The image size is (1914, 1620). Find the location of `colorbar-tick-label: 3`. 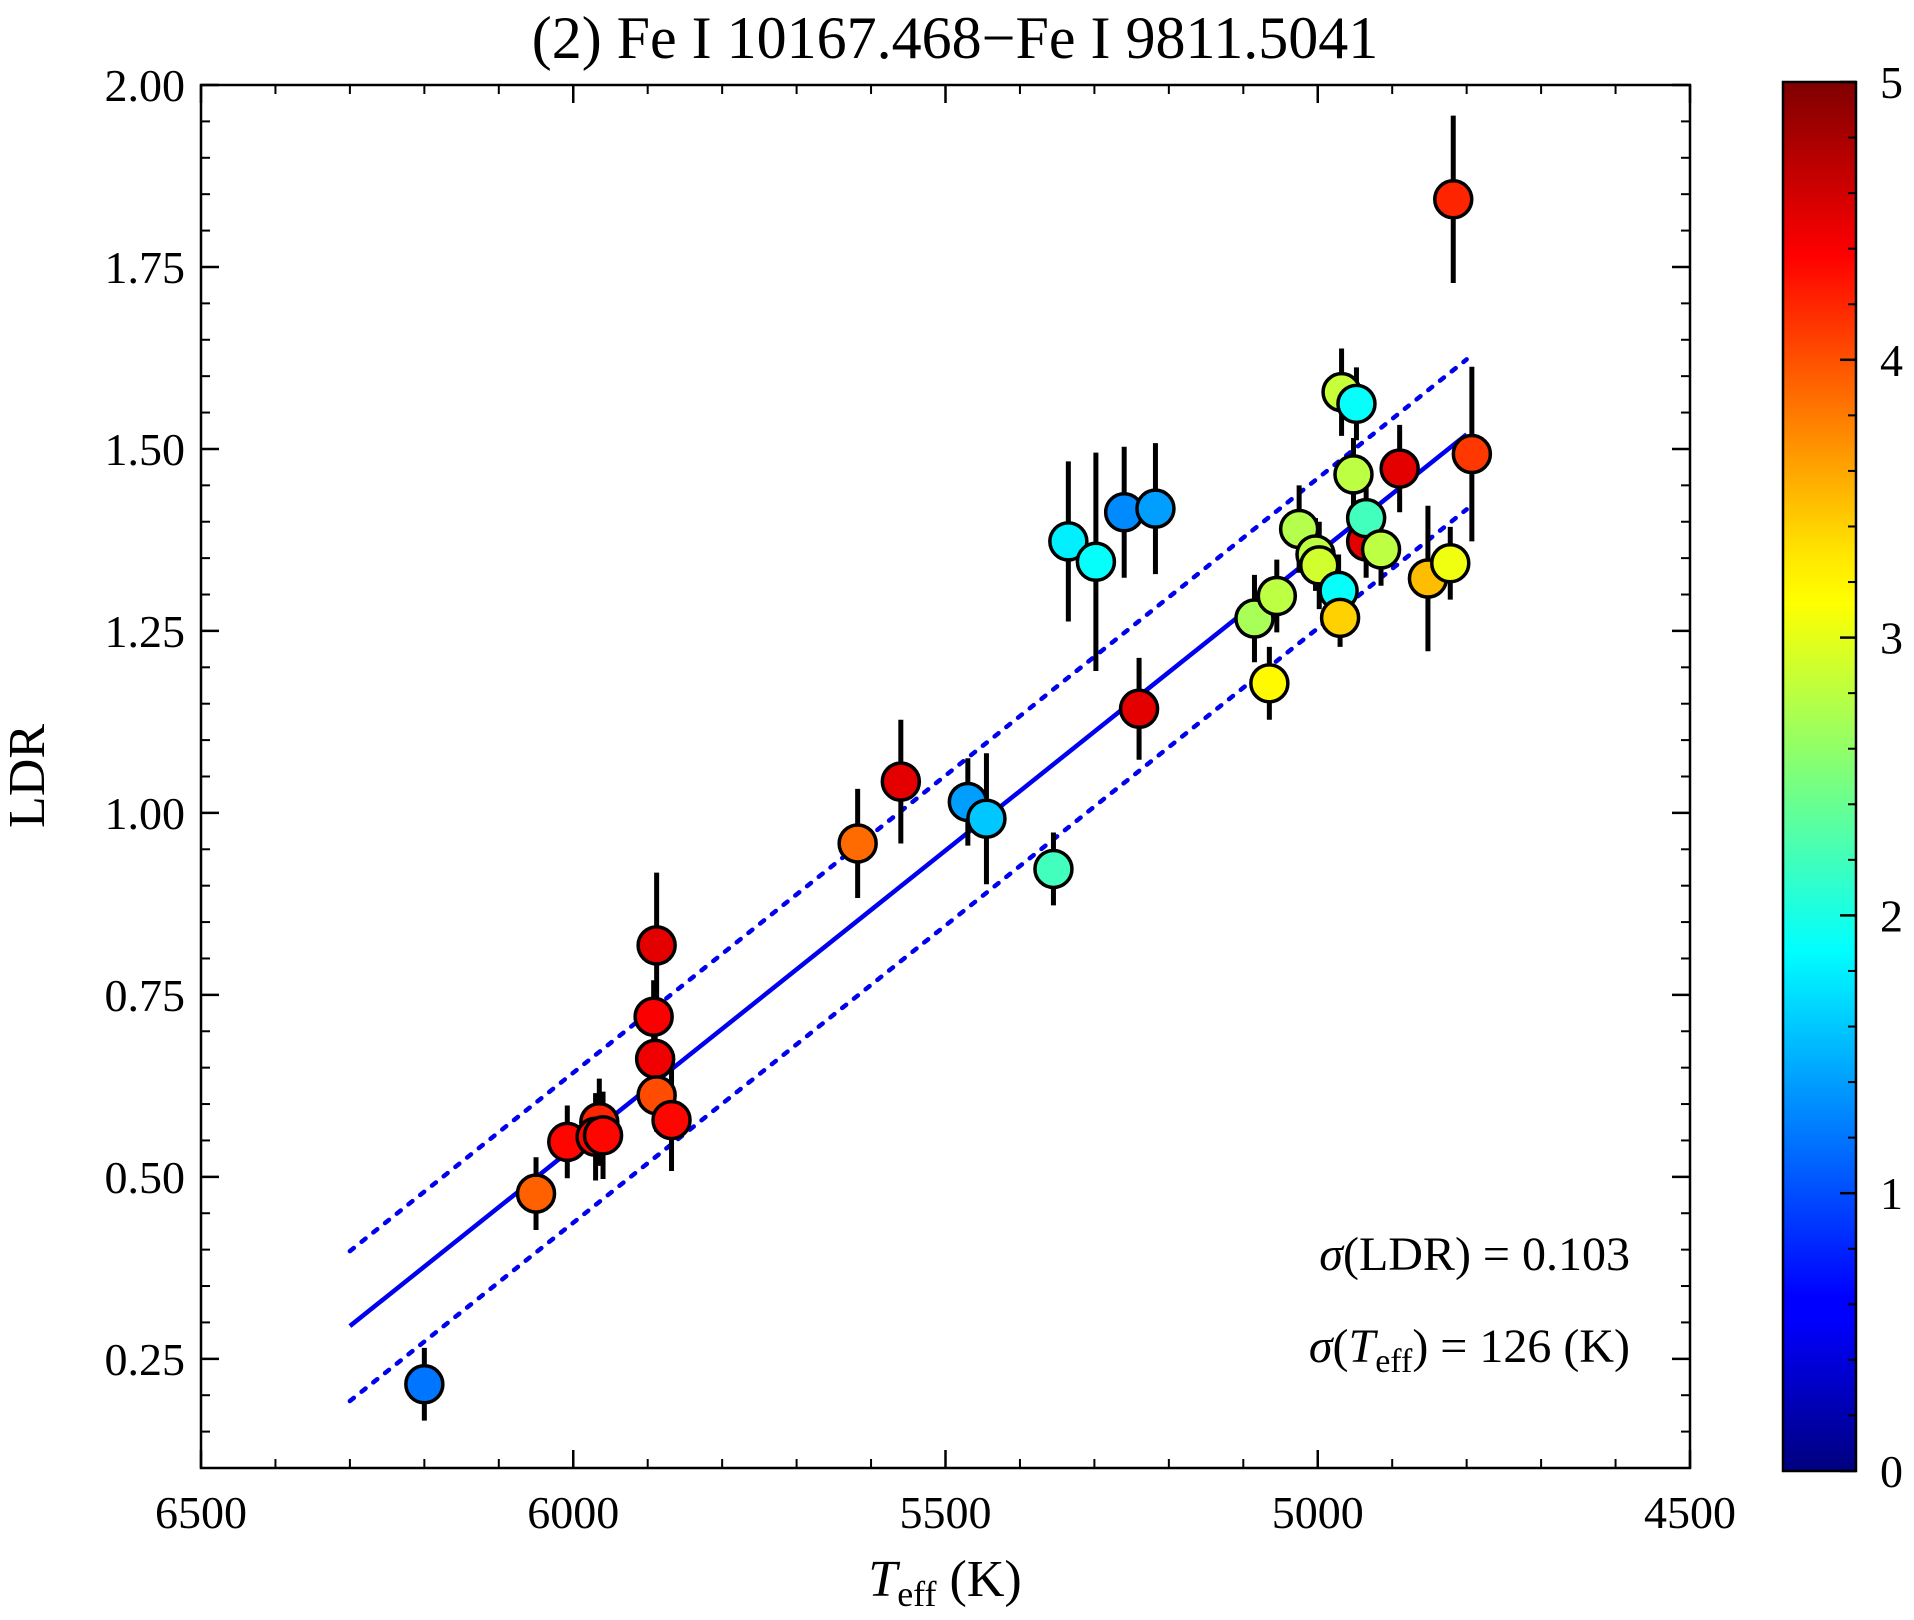

colorbar-tick-label: 3 is located at coordinates (1891, 638).